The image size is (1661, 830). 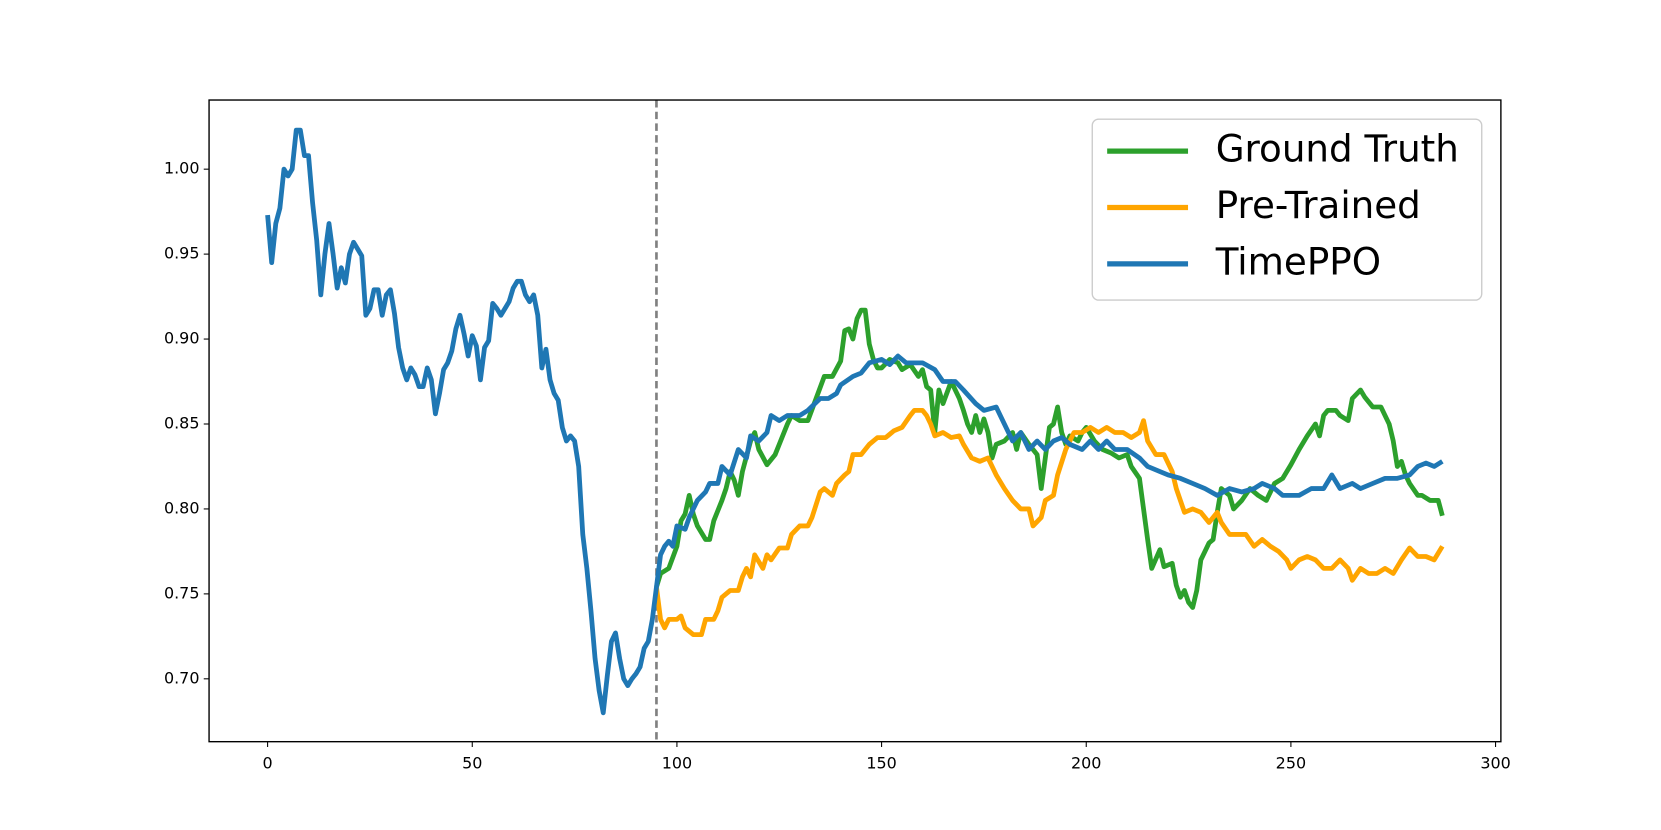 What do you see at coordinates (1298, 261) in the screenshot?
I see `legend-label: TimePPO` at bounding box center [1298, 261].